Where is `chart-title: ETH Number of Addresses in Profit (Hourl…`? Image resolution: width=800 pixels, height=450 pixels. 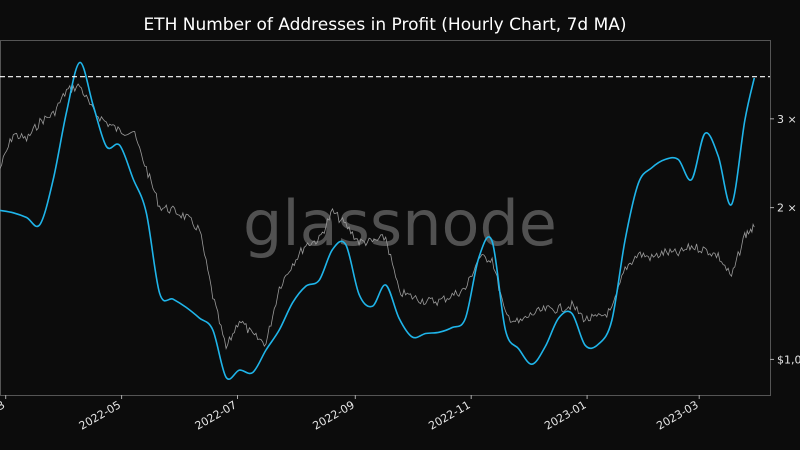 chart-title: ETH Number of Addresses in Profit (Hourl… is located at coordinates (384, 25).